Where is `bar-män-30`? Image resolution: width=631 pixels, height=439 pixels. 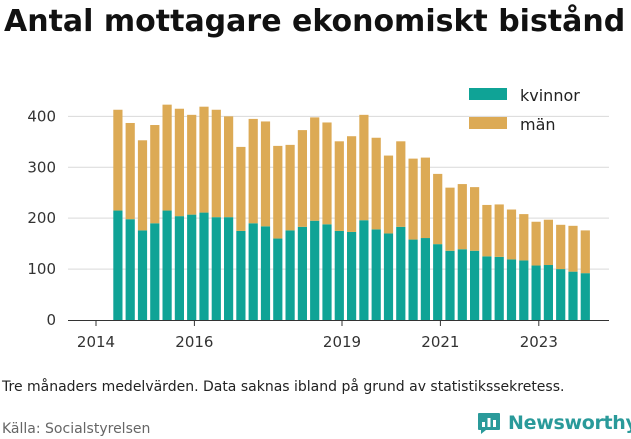 bar-män-30 is located at coordinates (487, 230).